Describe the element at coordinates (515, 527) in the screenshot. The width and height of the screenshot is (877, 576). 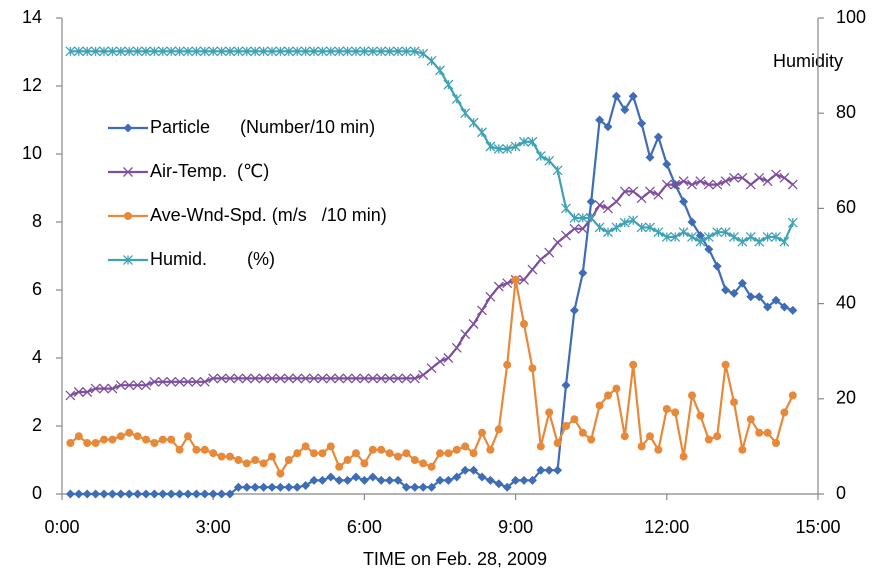
I see `x-tick-label: 9:00` at that location.